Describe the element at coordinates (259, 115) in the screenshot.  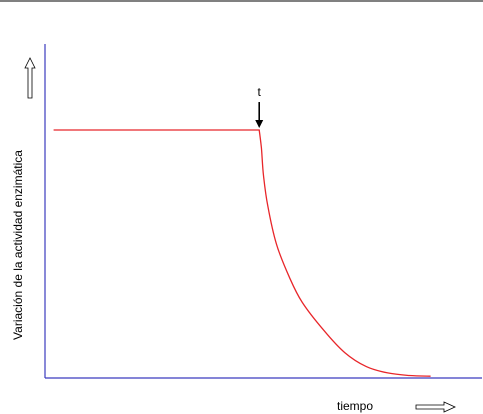
I see `annotation-arrow-icon` at that location.